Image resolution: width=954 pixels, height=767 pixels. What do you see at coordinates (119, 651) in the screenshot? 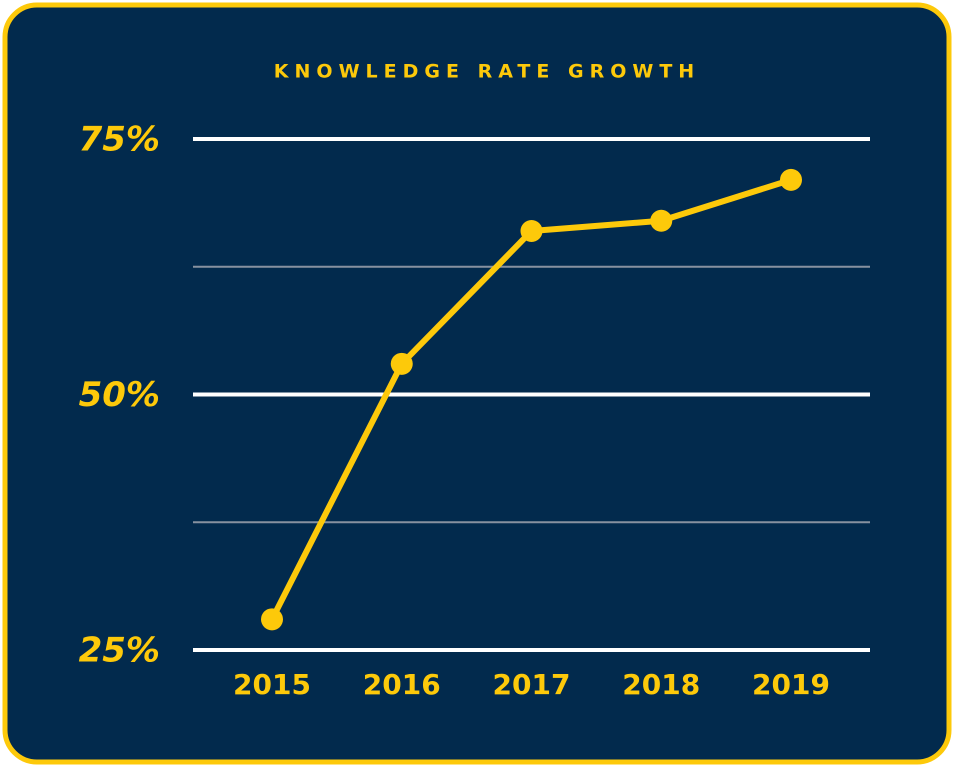
I see `y-tick-label: 25%` at bounding box center [119, 651].